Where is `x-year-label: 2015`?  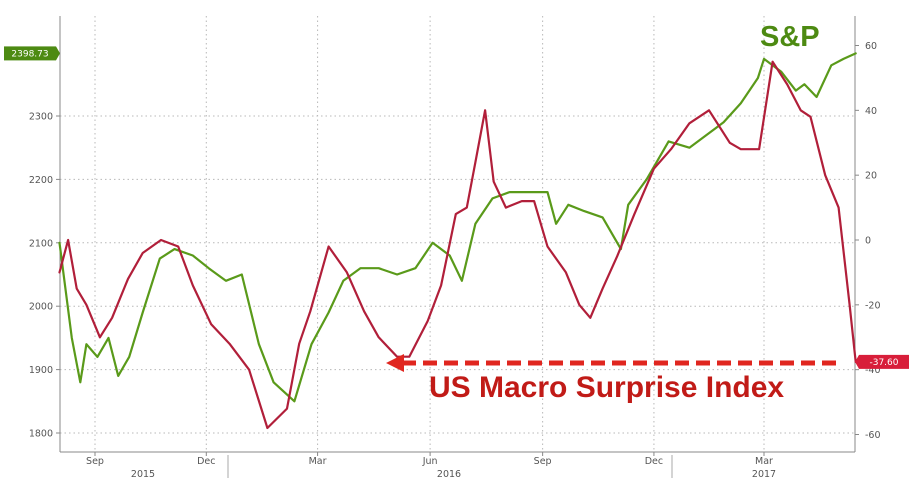 x-year-label: 2015 is located at coordinates (143, 474).